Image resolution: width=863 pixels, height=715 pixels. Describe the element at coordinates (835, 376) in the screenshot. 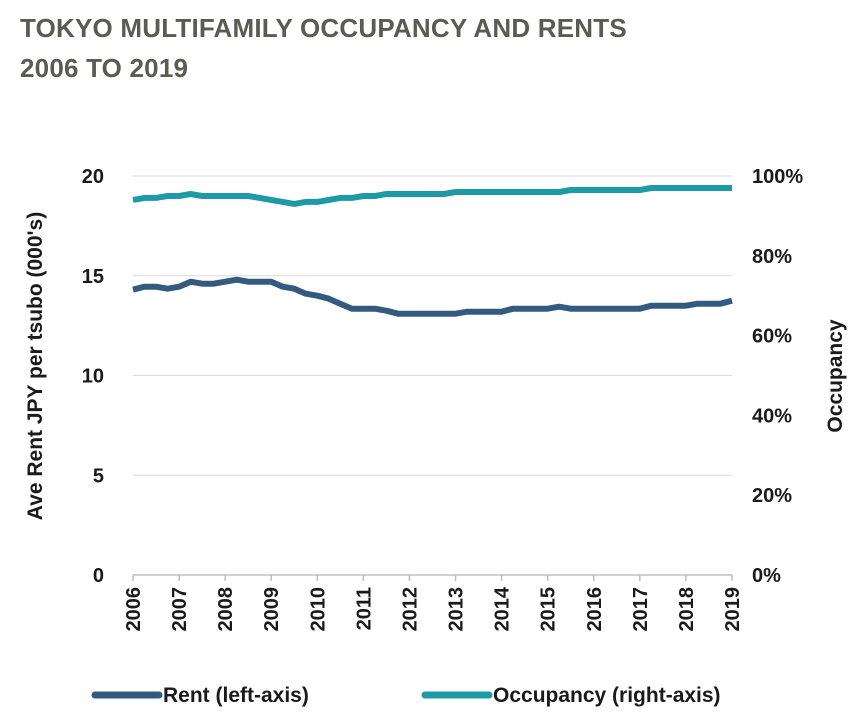

I see `right-axis-title: Occupancy` at that location.